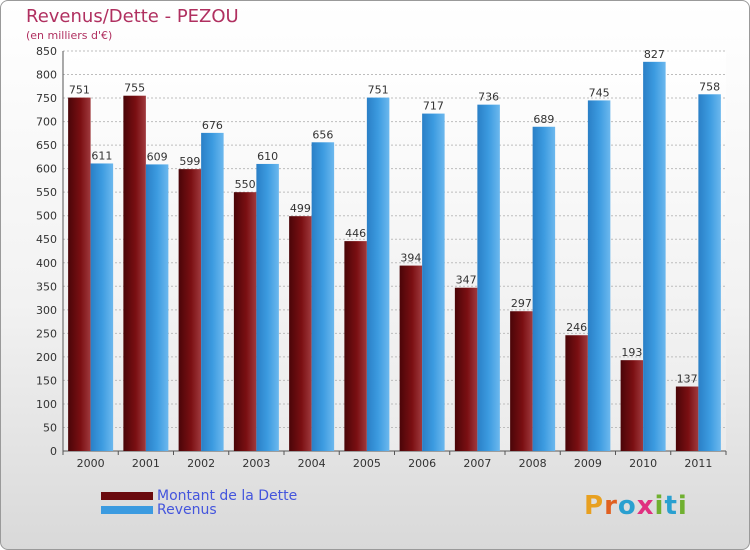 The image size is (750, 550). What do you see at coordinates (643, 463) in the screenshot?
I see `x-tick-label: 2010` at bounding box center [643, 463].